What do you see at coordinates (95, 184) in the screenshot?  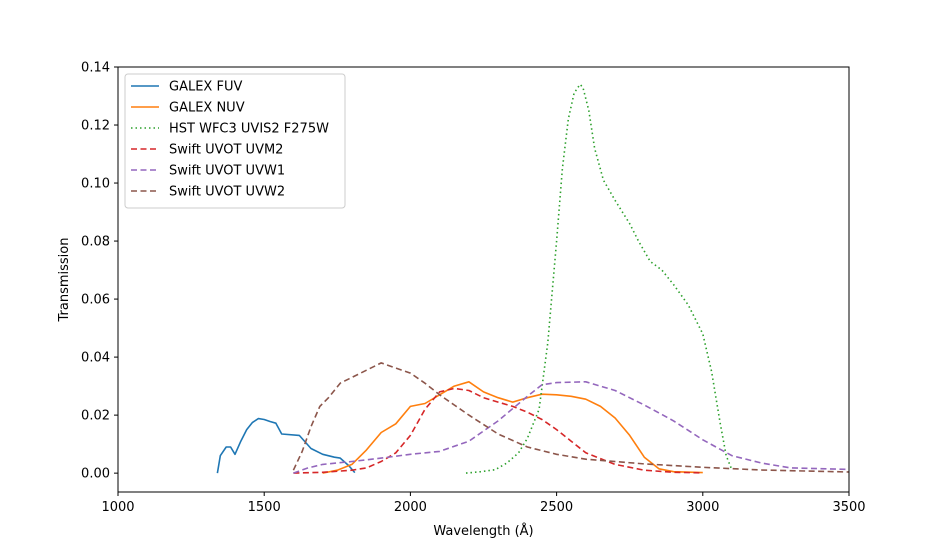 I see `y-tick-label: 0.10` at bounding box center [95, 184].